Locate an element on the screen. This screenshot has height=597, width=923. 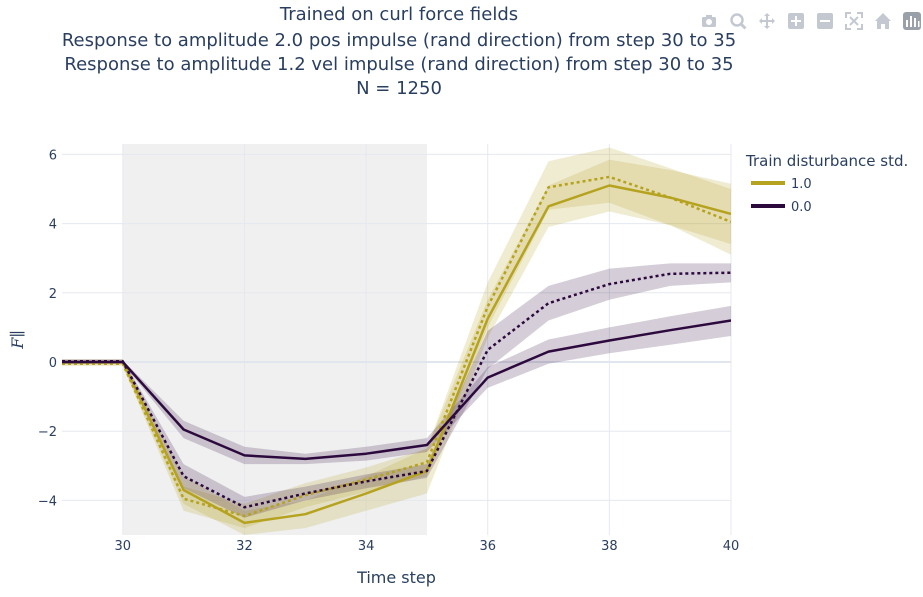
plotly-logo-icon is located at coordinates (911, 21).